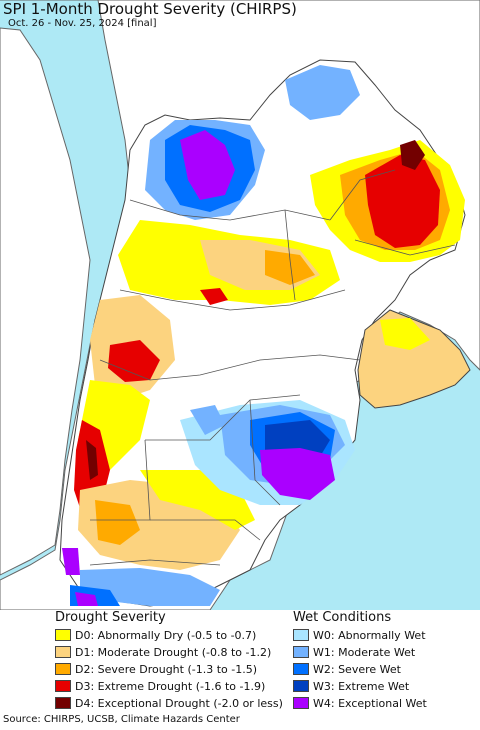 This screenshot has height=730, width=480. What do you see at coordinates (207, 420) in the screenshot?
I see `wet-central-w1` at bounding box center [207, 420].